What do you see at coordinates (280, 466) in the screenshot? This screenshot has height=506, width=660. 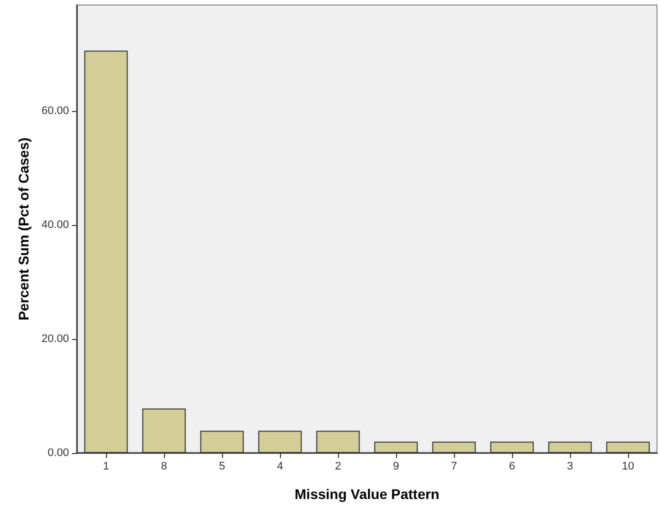 I see `x-tick-label: 4` at bounding box center [280, 466].